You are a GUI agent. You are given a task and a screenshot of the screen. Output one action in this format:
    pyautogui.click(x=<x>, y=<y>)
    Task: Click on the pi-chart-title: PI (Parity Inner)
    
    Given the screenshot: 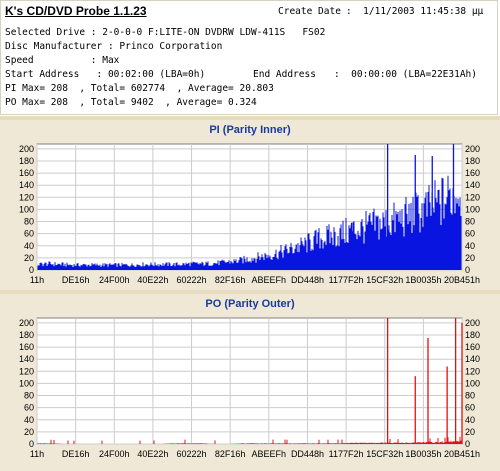 What is the action you would take?
    pyautogui.click(x=250, y=130)
    